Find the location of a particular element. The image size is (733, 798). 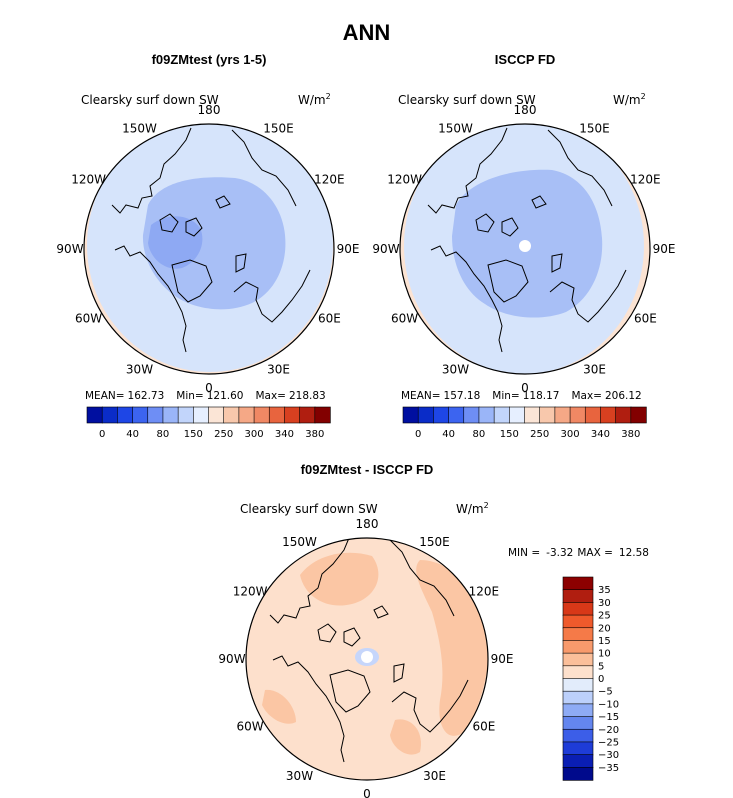

lon-label-30W: 30W is located at coordinates (455, 369).